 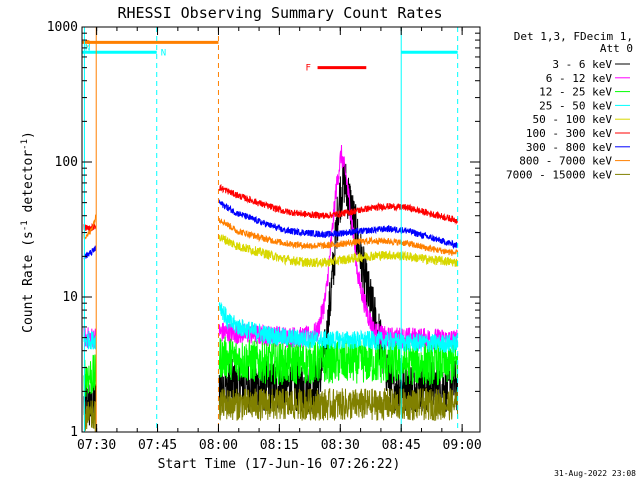 What do you see at coordinates (28, 282) in the screenshot?
I see `y-axis-label-part-0: Count Rate (s` at bounding box center [28, 282].